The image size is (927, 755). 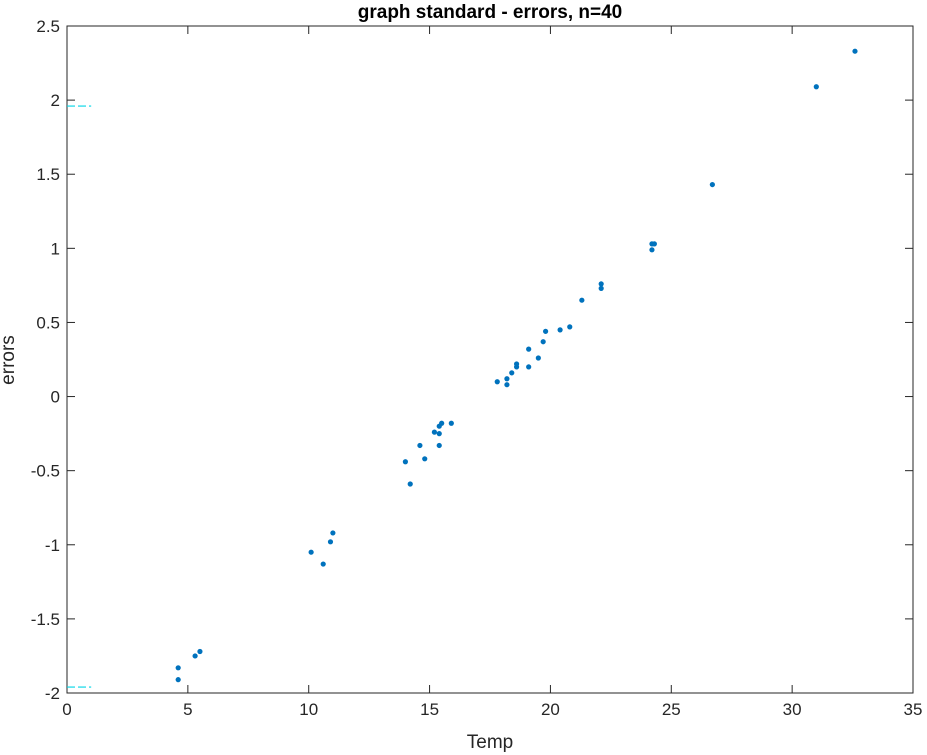 What do you see at coordinates (913, 709) in the screenshot?
I see `x-tick-label: 35` at bounding box center [913, 709].